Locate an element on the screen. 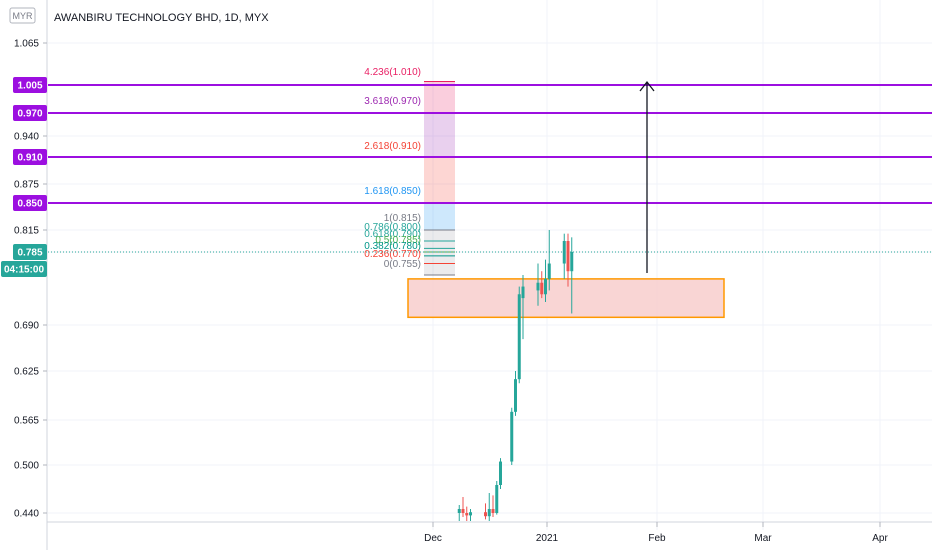 The image size is (932, 550). x-tick-label: Apr is located at coordinates (880, 538).